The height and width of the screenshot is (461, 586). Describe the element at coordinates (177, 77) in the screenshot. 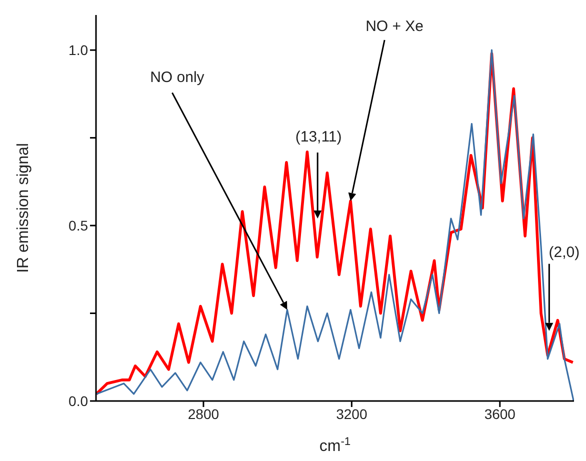

I see `annotation: NO only` at that location.